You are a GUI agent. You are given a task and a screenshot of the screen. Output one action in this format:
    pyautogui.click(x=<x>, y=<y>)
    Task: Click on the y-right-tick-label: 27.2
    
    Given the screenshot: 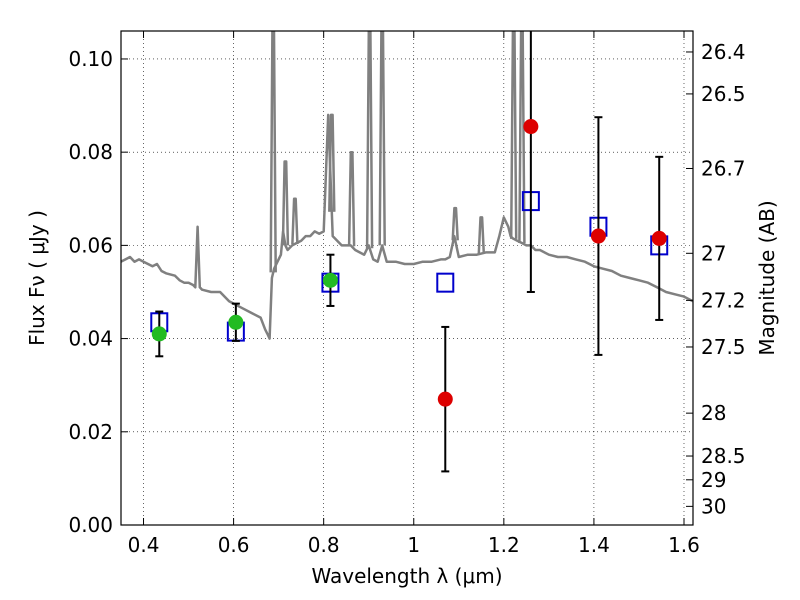 What is the action you would take?
    pyautogui.click(x=723, y=300)
    